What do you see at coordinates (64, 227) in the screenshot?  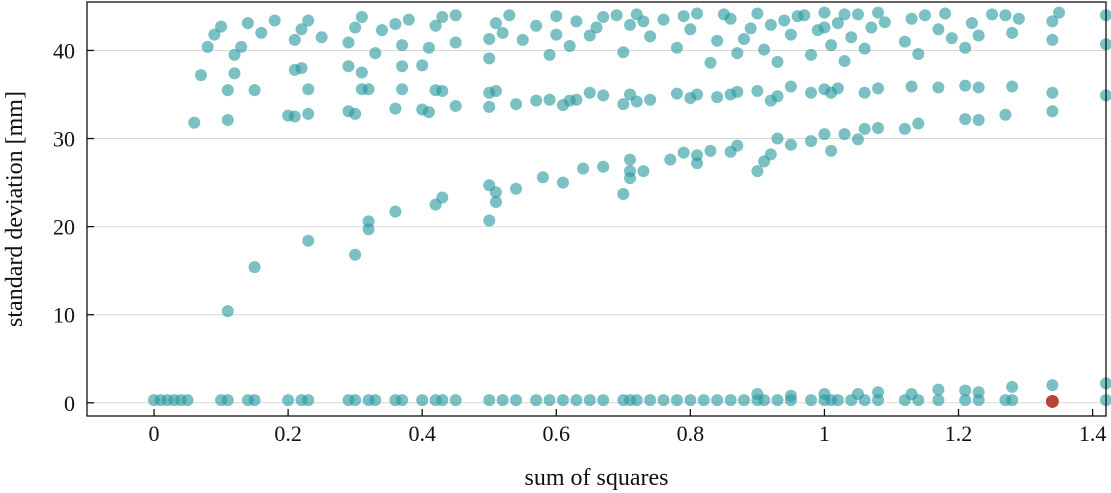 I see `y-tick-label: 20` at bounding box center [64, 227].